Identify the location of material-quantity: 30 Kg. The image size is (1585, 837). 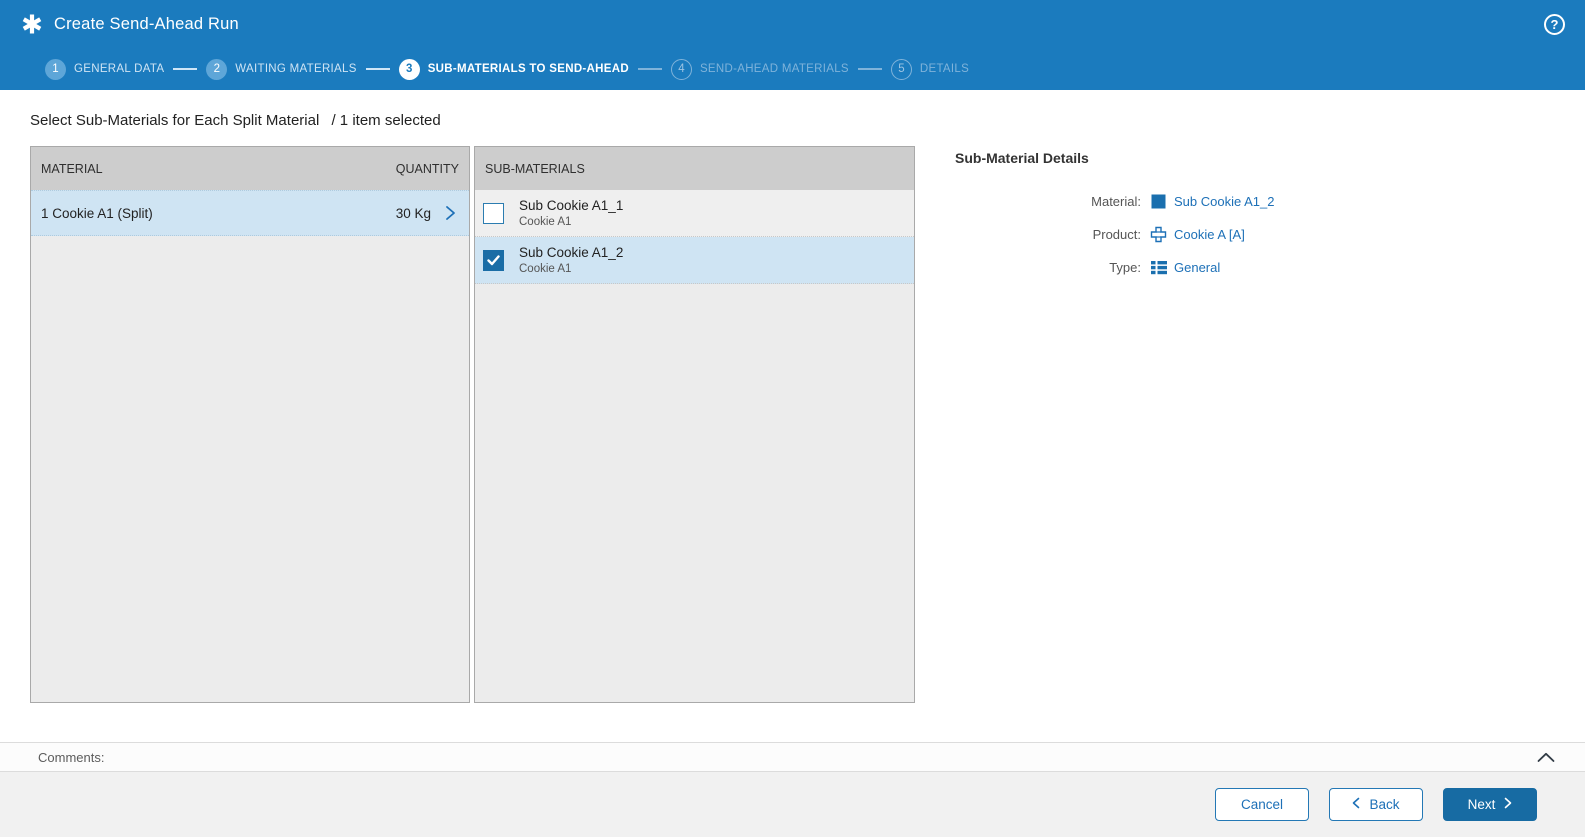
(413, 213).